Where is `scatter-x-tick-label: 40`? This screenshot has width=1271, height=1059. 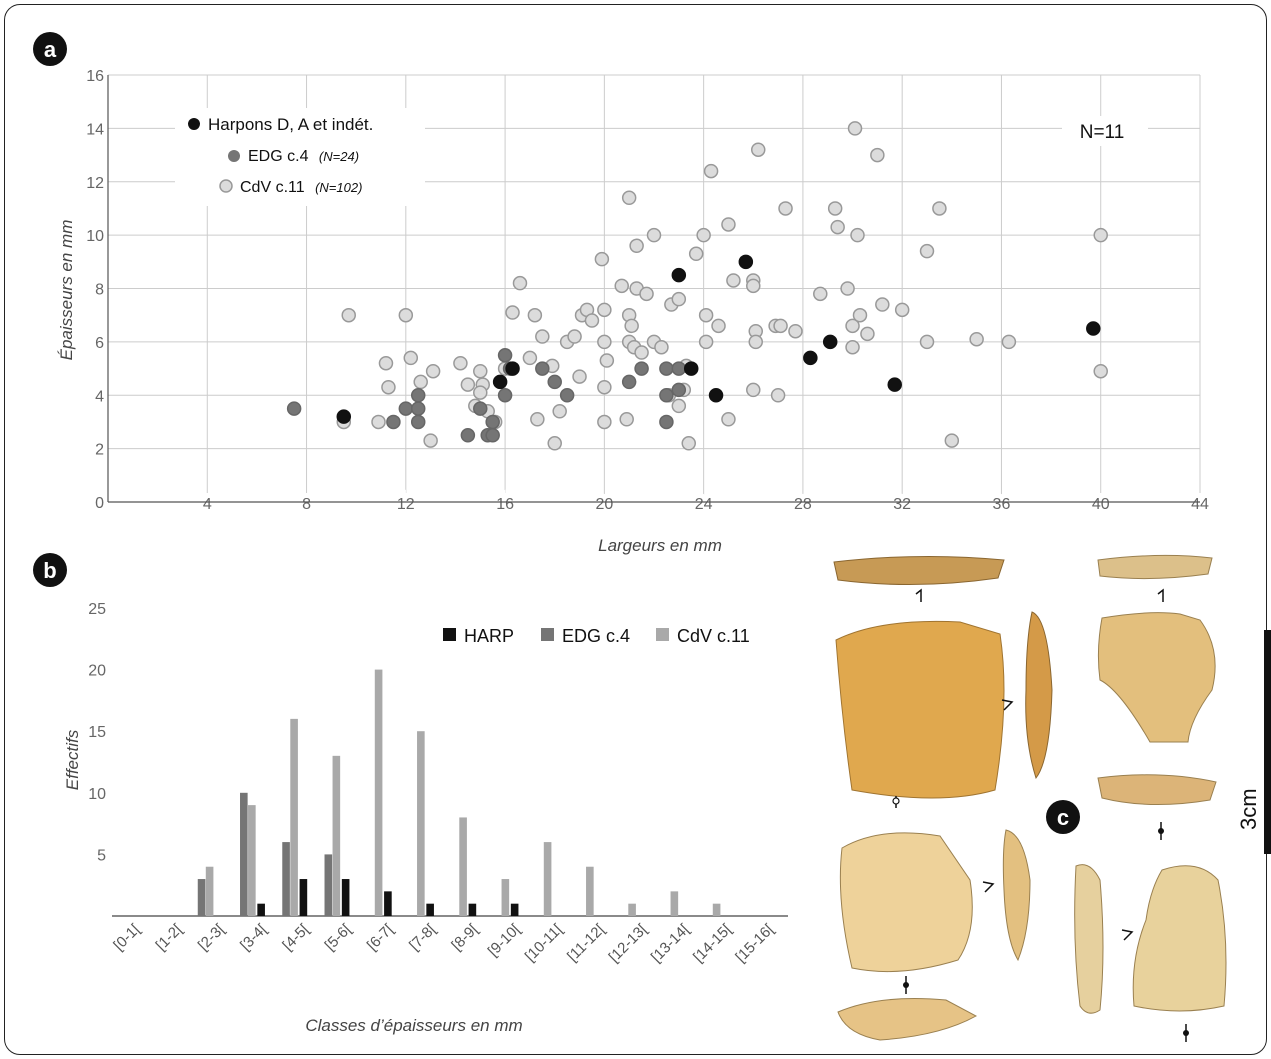 scatter-x-tick-label: 40 is located at coordinates (1101, 504).